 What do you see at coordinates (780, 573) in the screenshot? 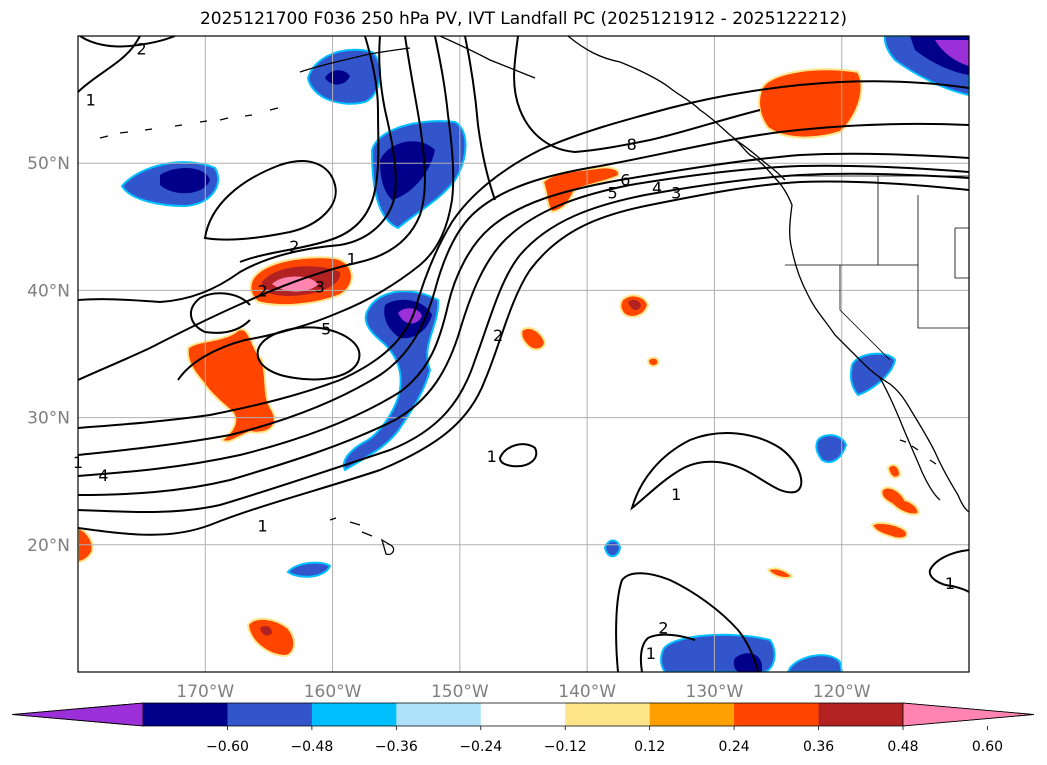
I see `patch-orange-small-s` at bounding box center [780, 573].